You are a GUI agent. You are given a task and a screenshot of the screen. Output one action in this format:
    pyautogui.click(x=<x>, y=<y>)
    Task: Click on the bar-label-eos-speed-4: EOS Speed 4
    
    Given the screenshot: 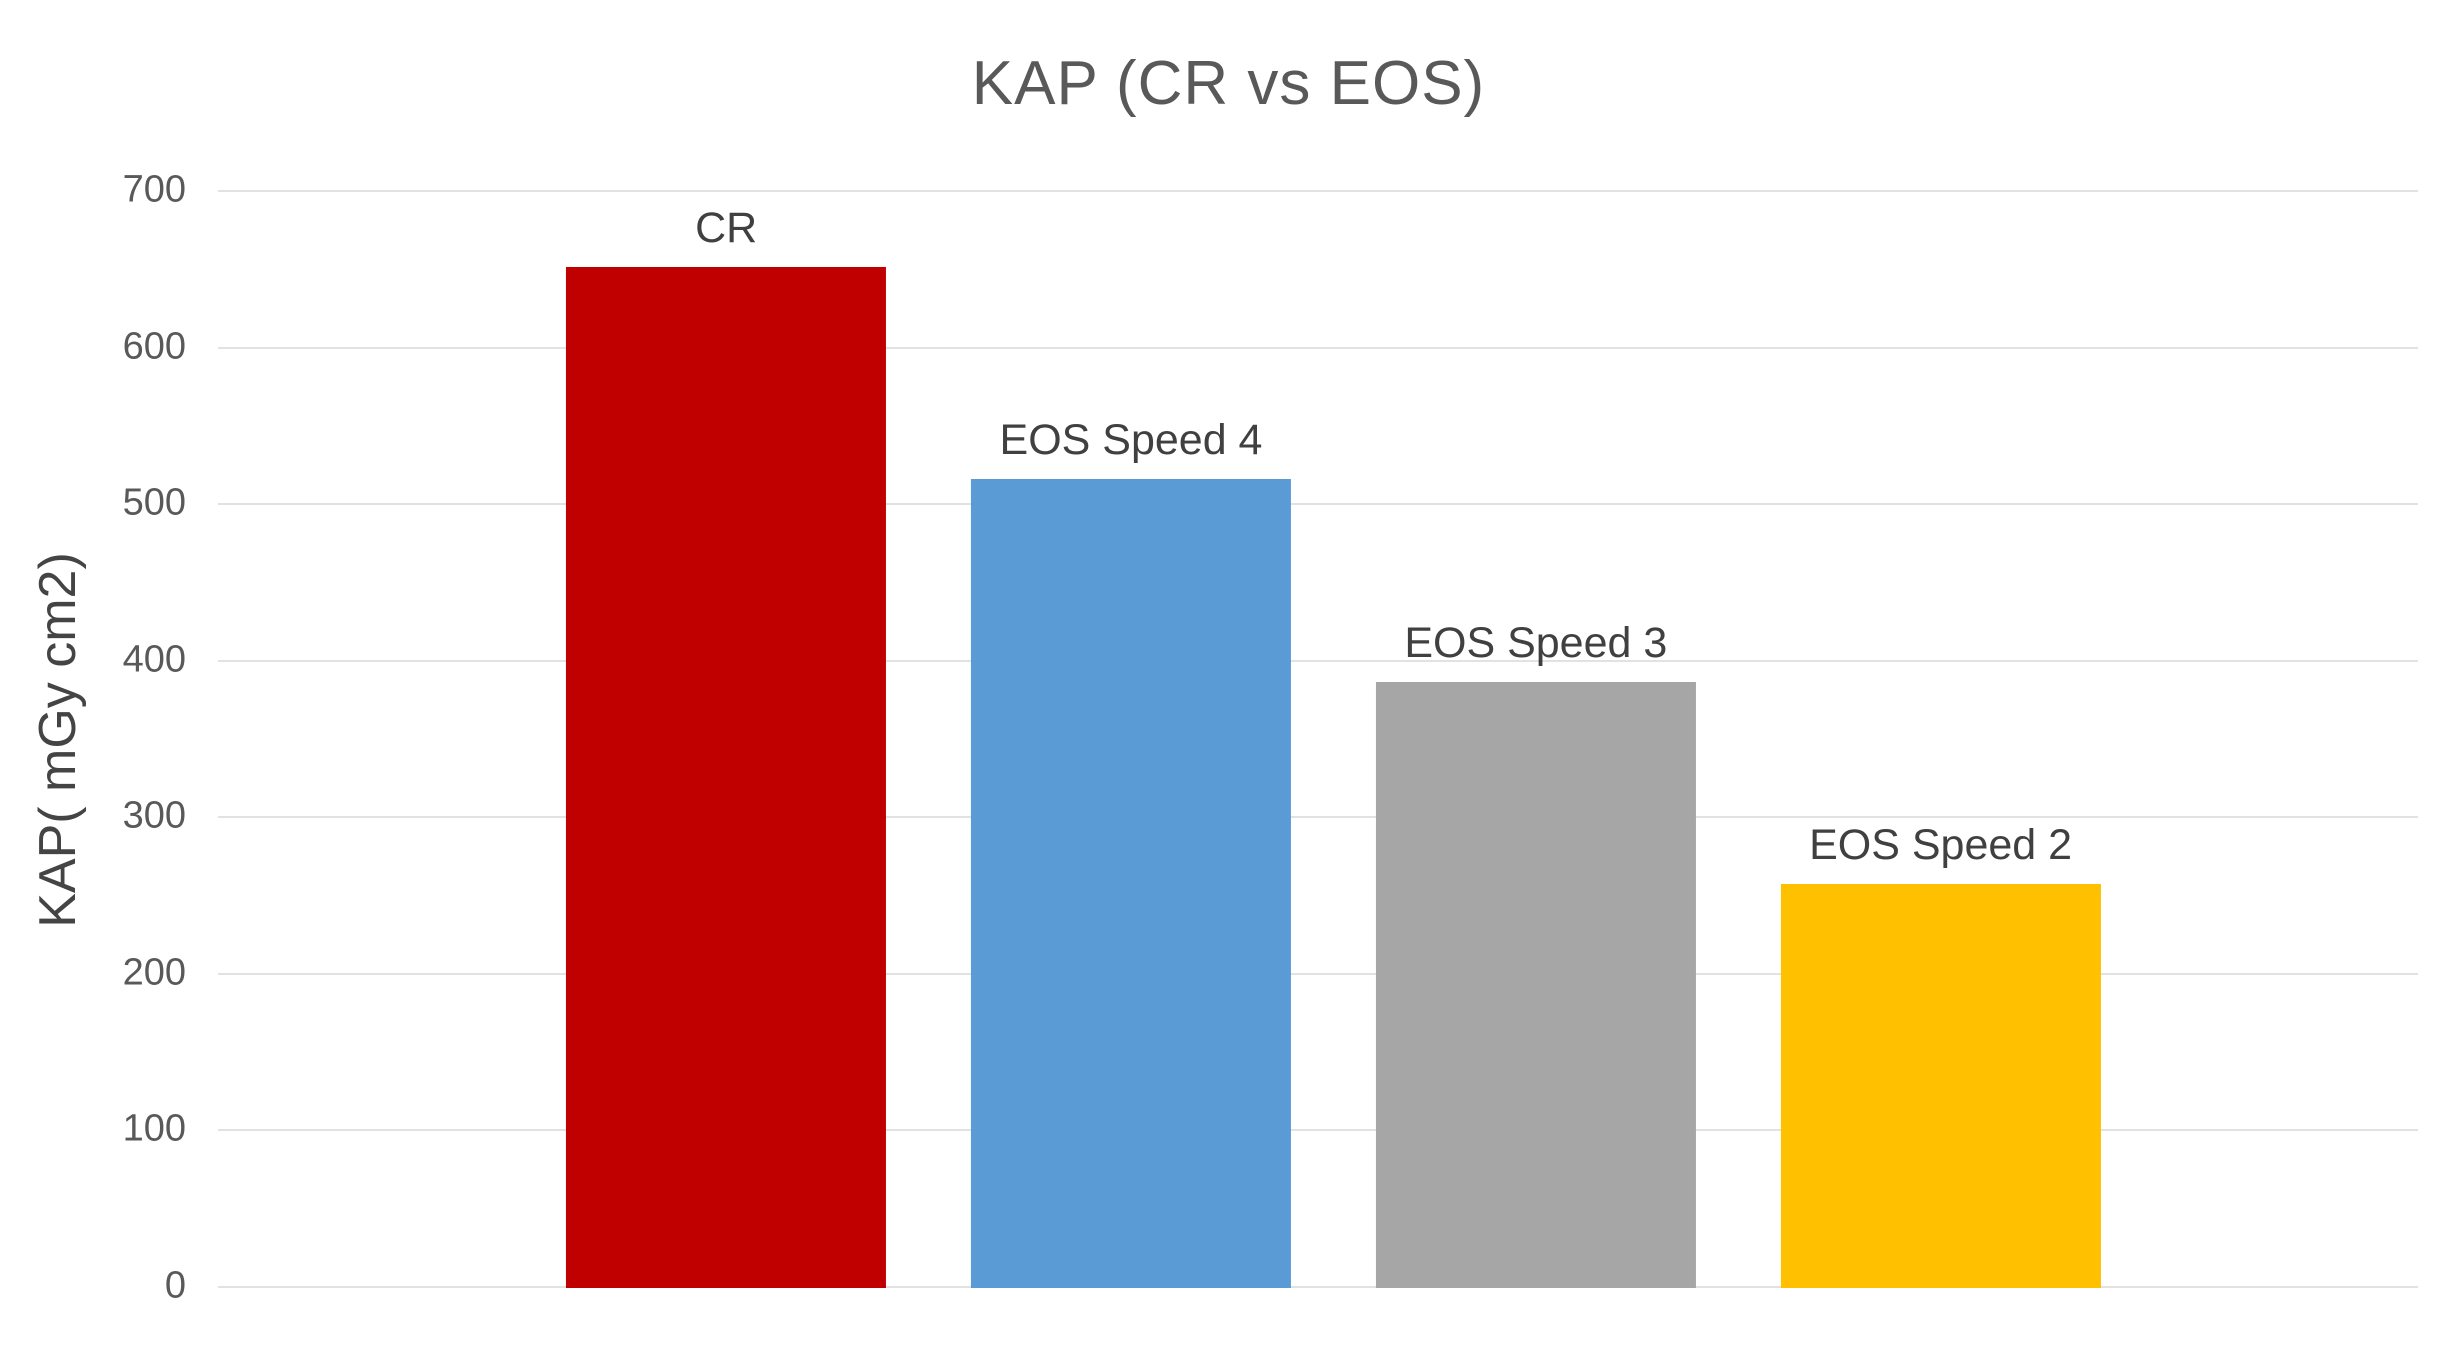 What is the action you would take?
    pyautogui.click(x=1131, y=439)
    